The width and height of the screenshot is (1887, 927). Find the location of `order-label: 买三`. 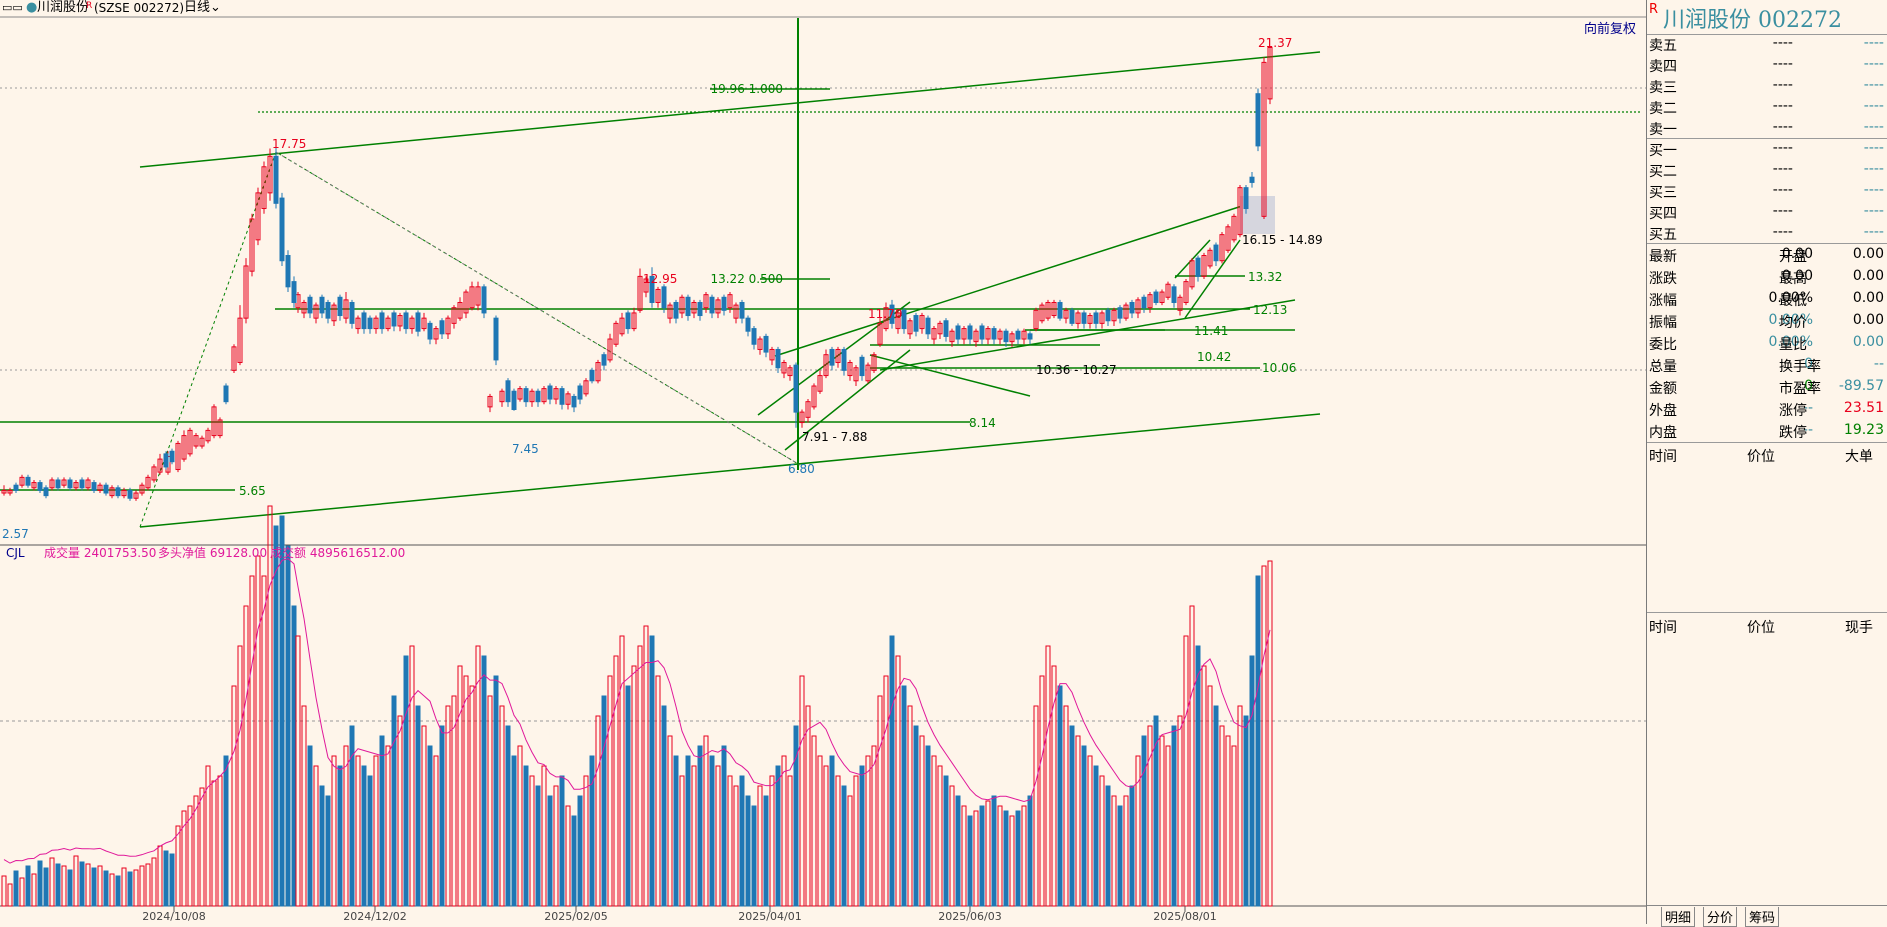

order-label: 买三 is located at coordinates (1663, 193).